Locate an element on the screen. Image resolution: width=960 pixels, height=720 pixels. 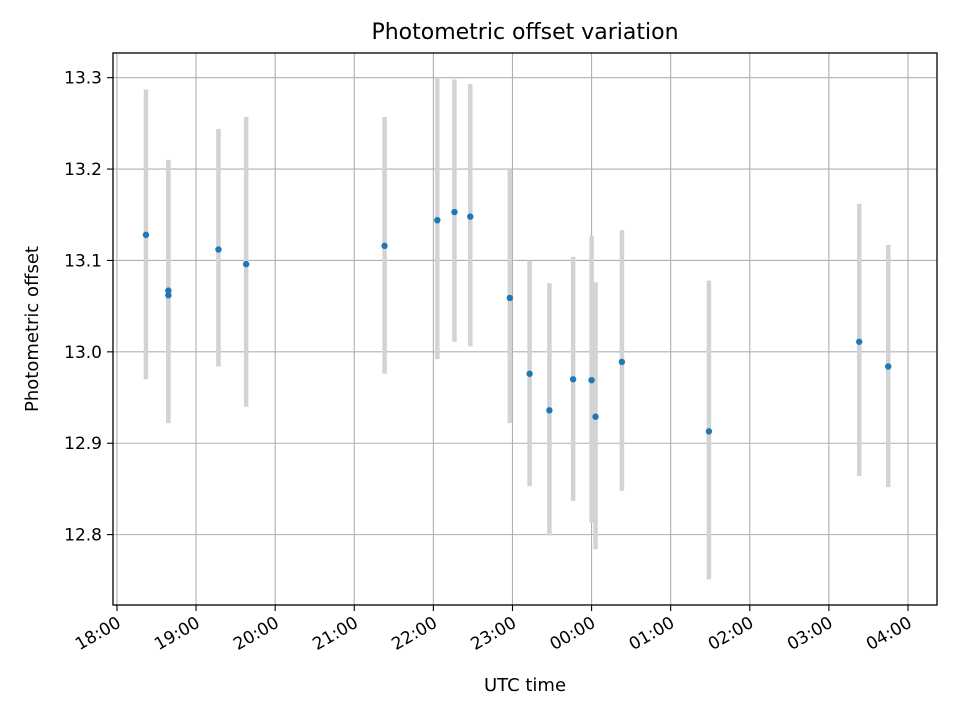
x-axis-label: UTC time is located at coordinates (525, 685).